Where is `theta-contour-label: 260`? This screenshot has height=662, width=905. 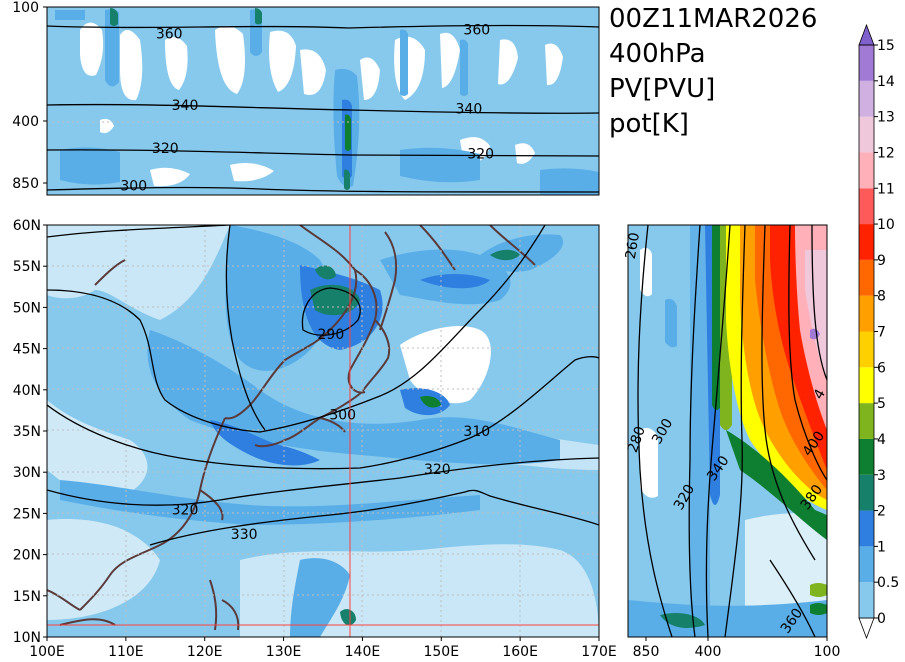
theta-contour-label: 260 is located at coordinates (633, 245).